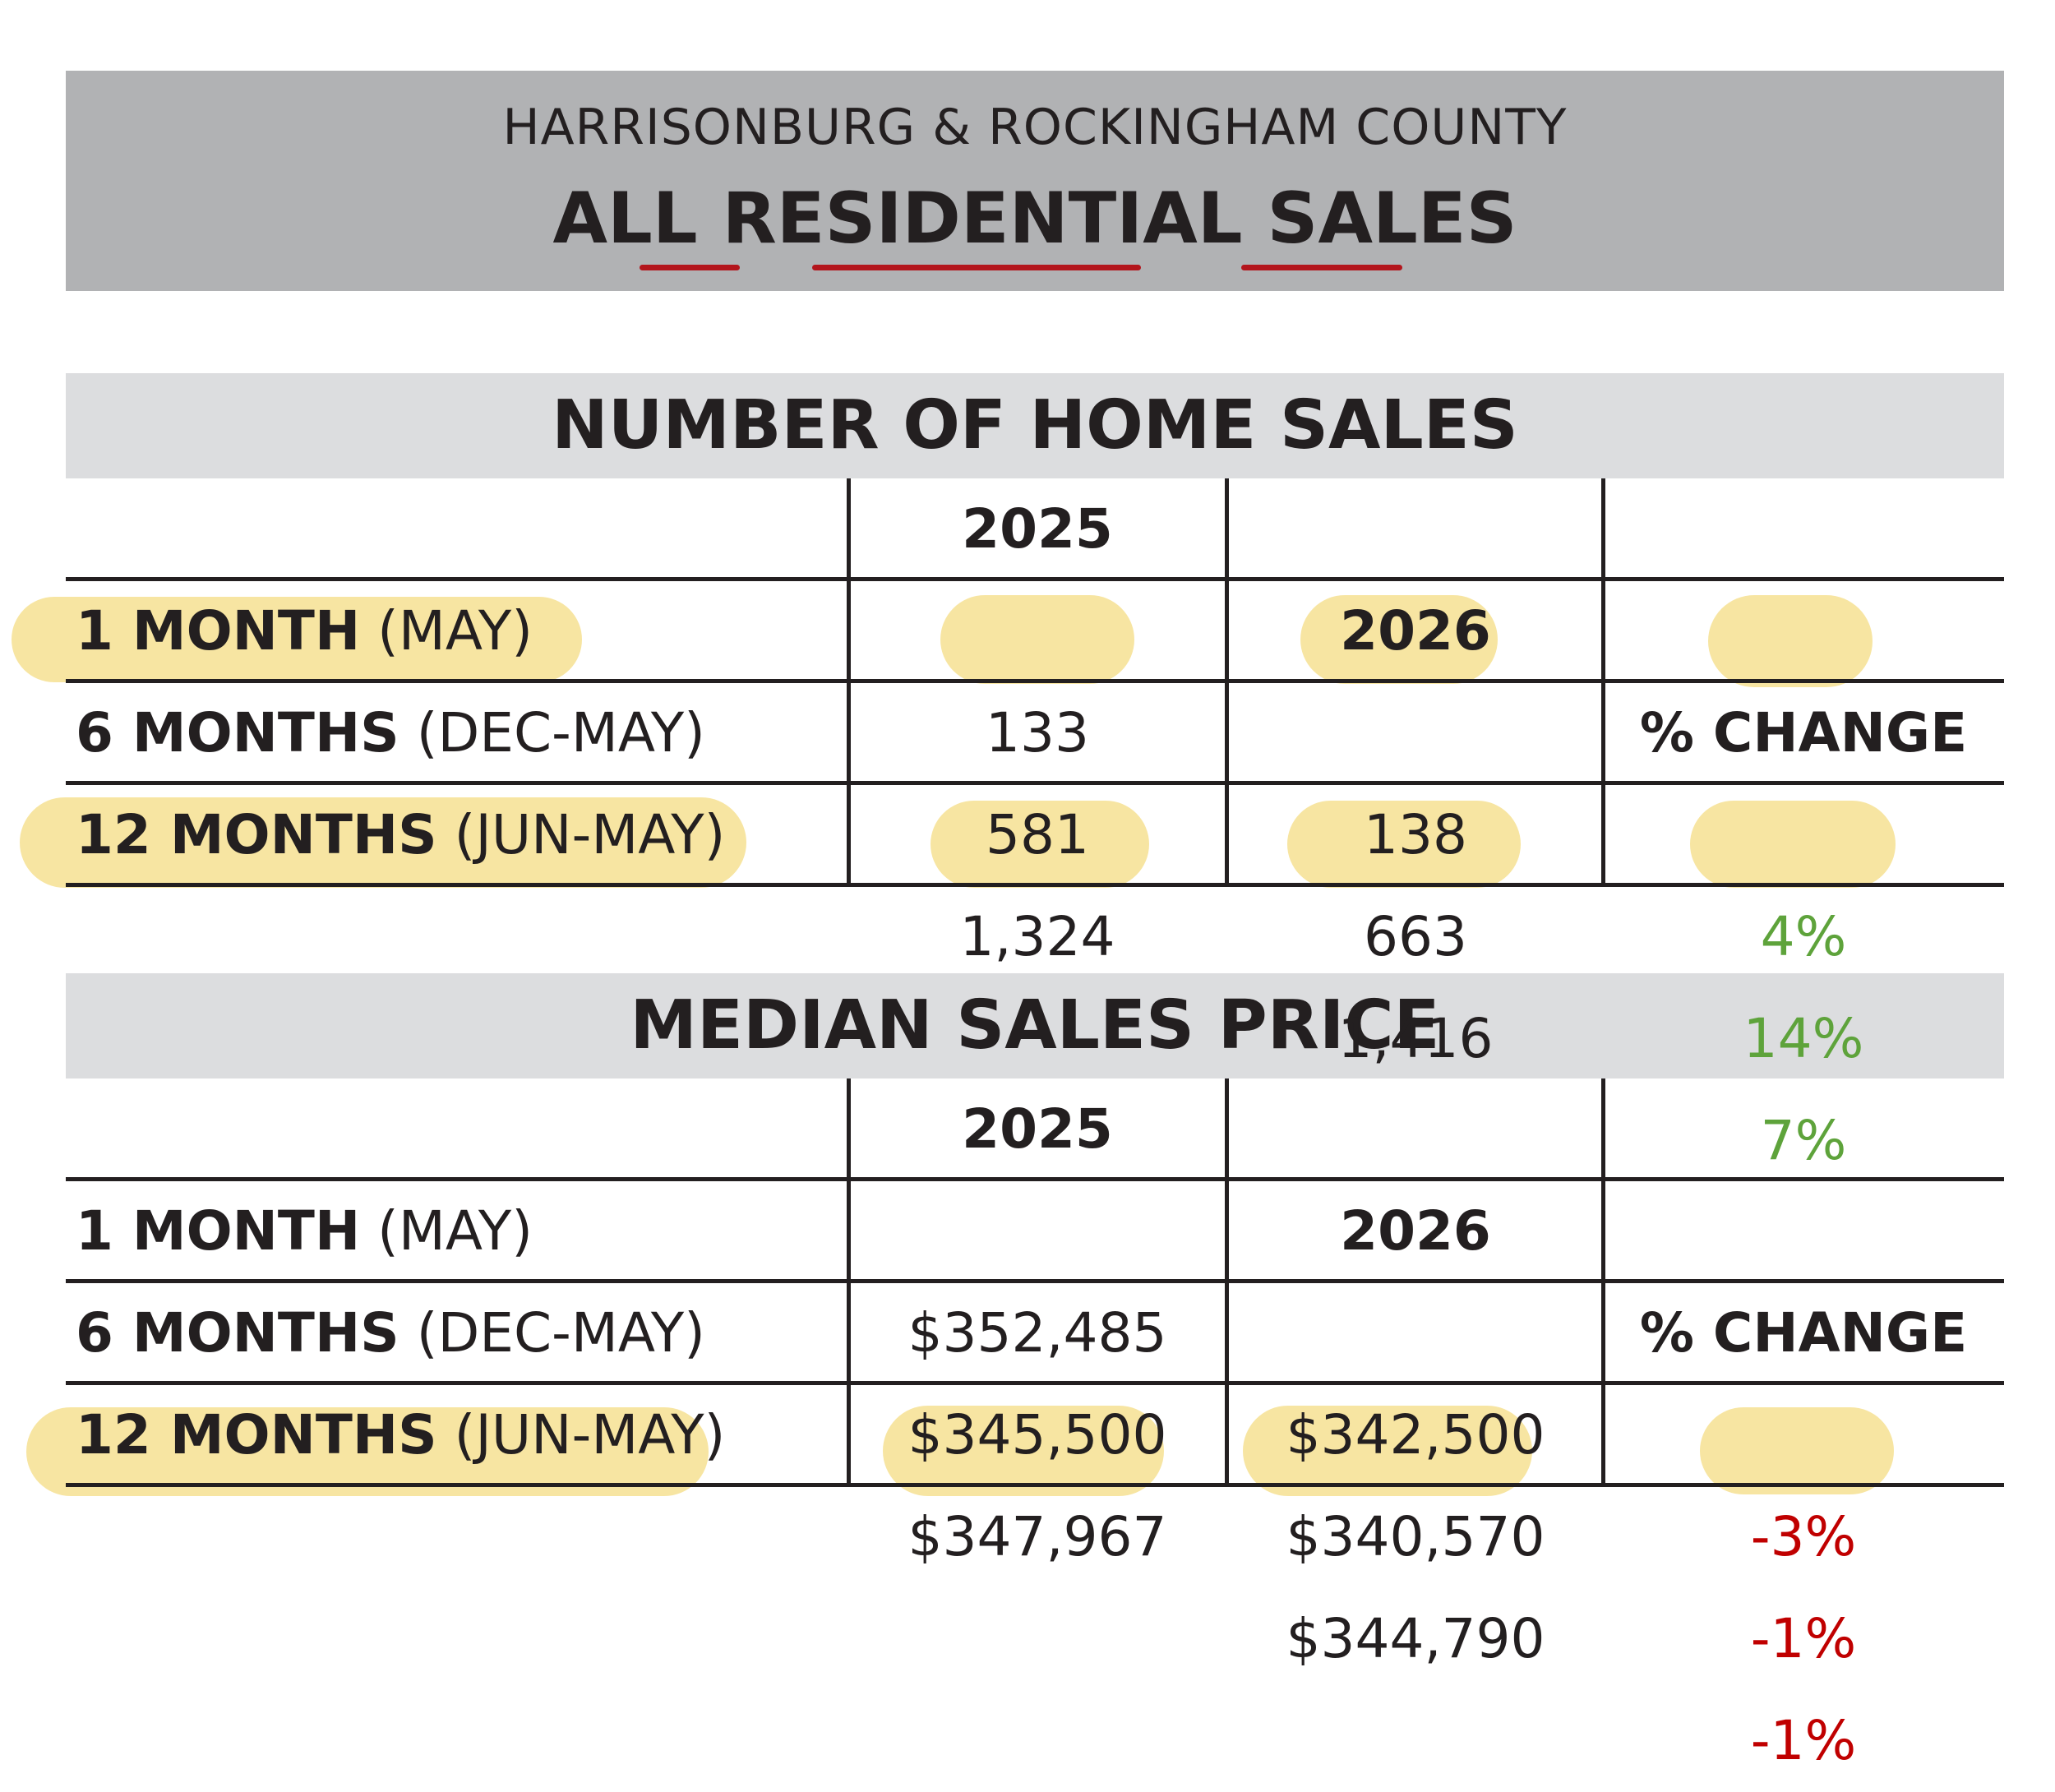 The width and height of the screenshot is (2055, 1792). Describe the element at coordinates (1037, 733) in the screenshot. I see `value-2025: 133` at that location.